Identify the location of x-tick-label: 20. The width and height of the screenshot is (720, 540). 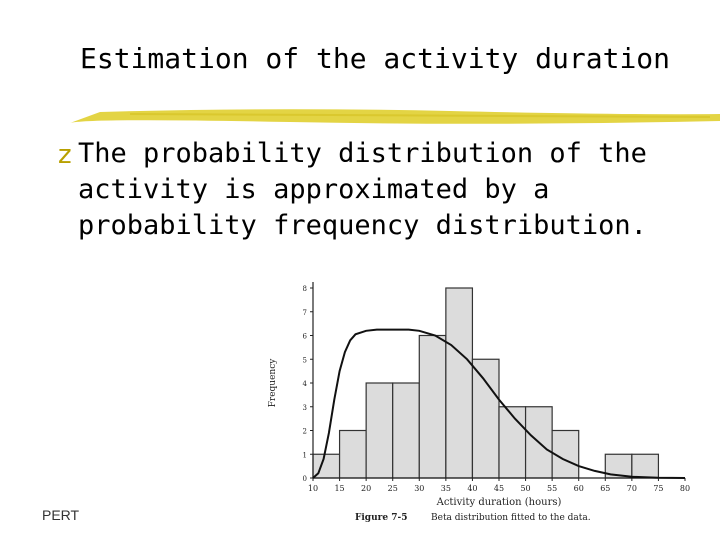
(366, 488).